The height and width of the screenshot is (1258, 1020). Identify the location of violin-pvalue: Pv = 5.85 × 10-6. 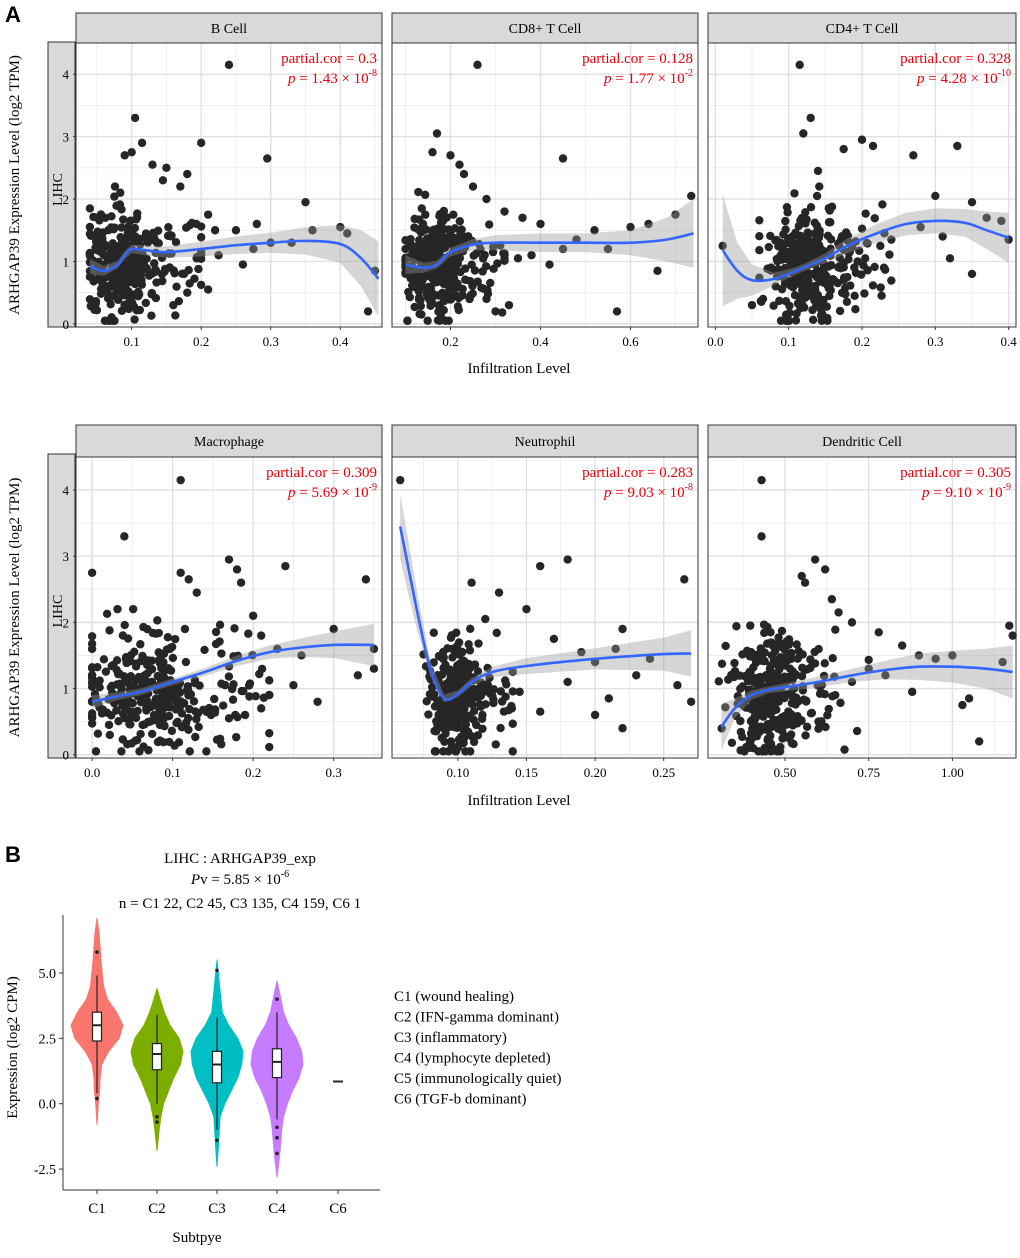
(239, 878).